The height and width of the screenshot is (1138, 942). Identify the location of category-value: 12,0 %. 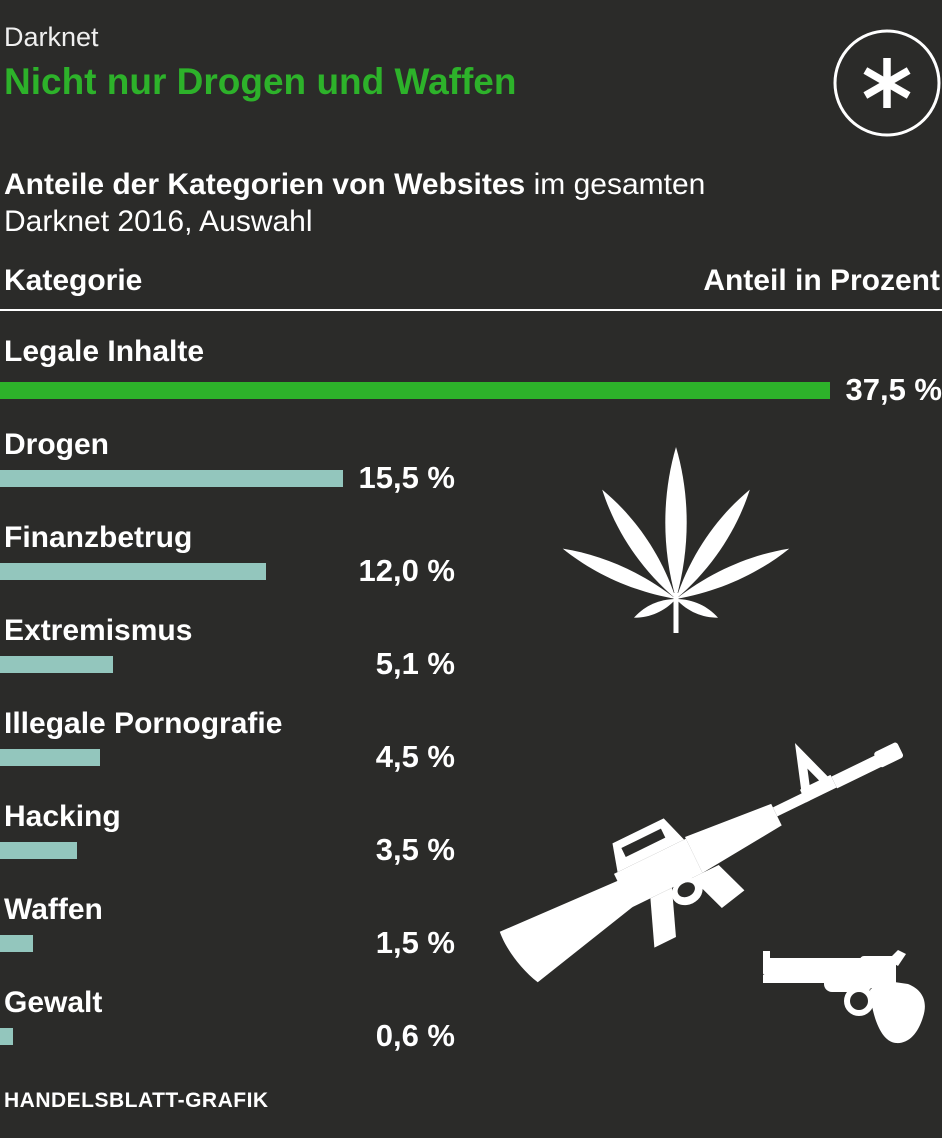
(406, 570).